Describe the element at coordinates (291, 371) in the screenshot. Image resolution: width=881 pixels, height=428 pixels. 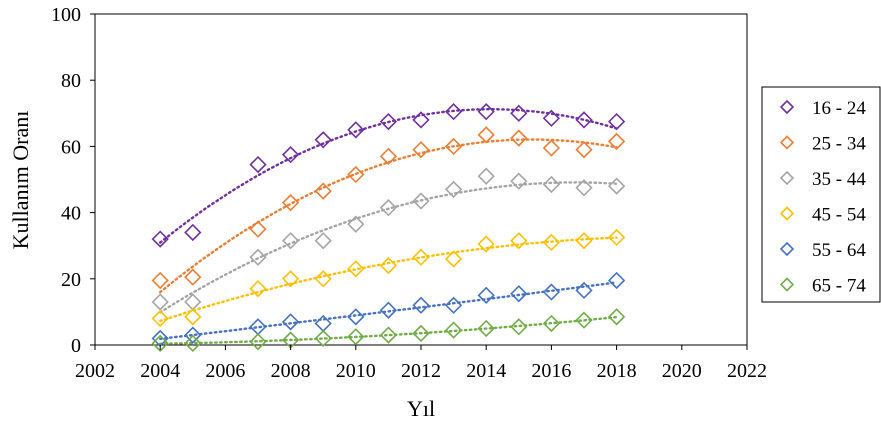
I see `x-tick-label: 2008` at that location.